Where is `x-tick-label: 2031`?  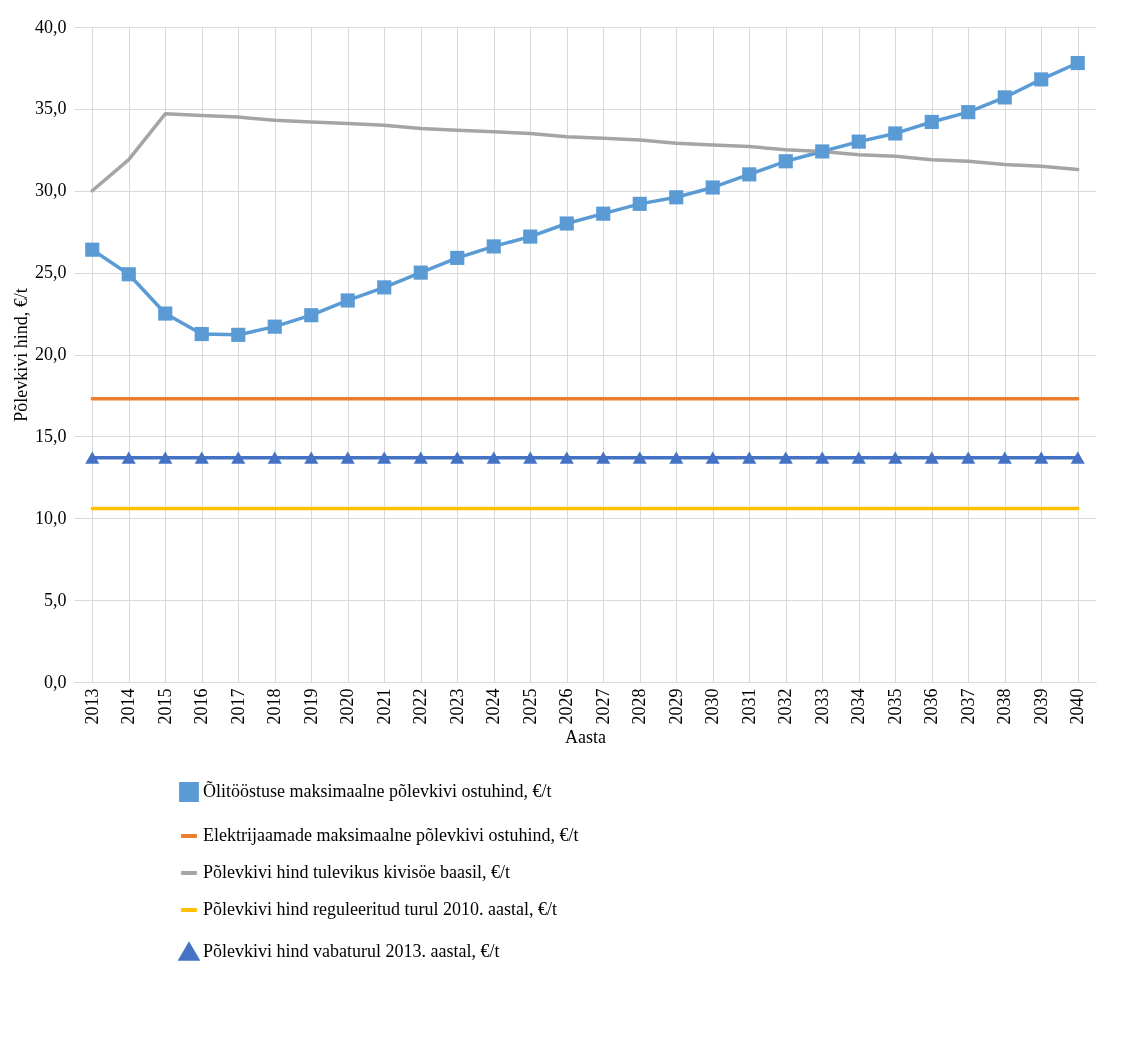
x-tick-label: 2031 is located at coordinates (748, 706).